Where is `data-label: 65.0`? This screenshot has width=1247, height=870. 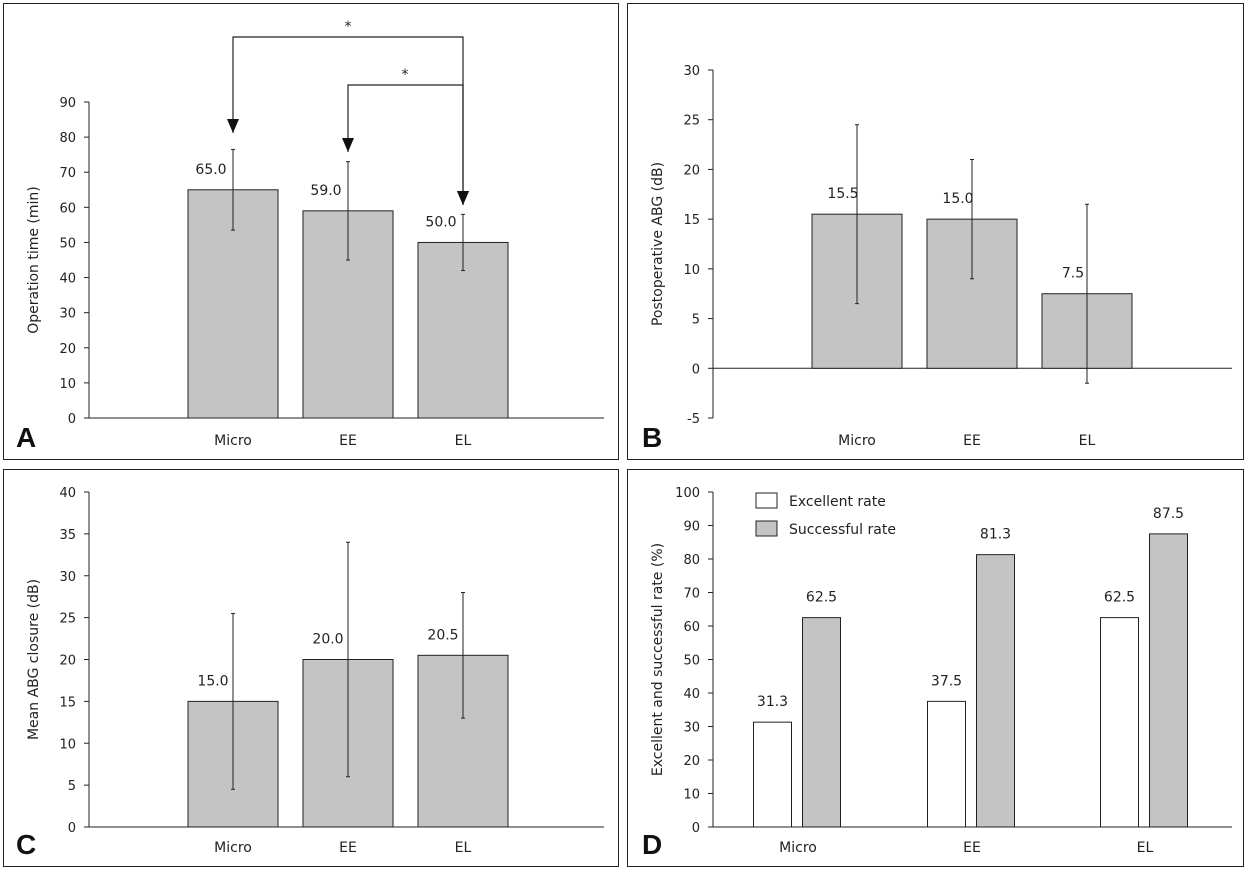 data-label: 65.0 is located at coordinates (210, 170).